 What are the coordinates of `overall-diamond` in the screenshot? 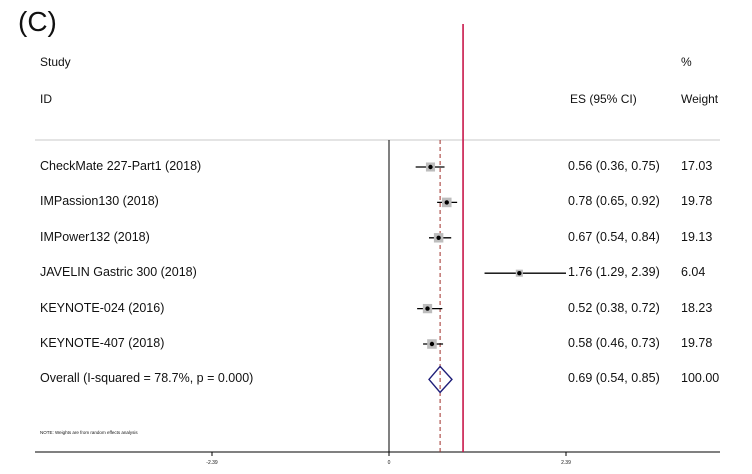 It's located at (440, 379).